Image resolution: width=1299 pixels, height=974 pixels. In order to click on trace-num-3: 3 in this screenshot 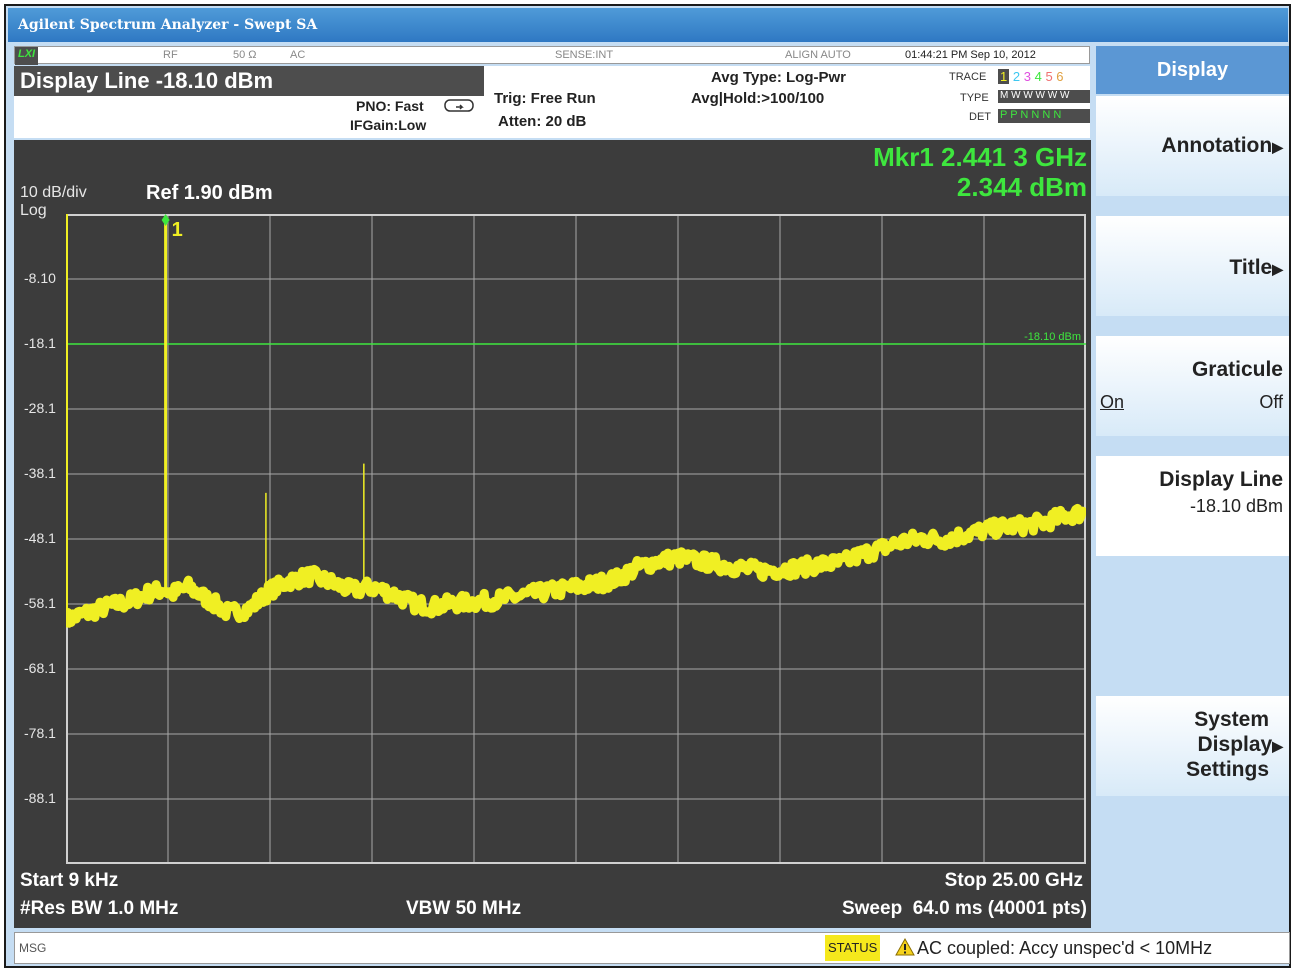, I will do `click(1027, 76)`.